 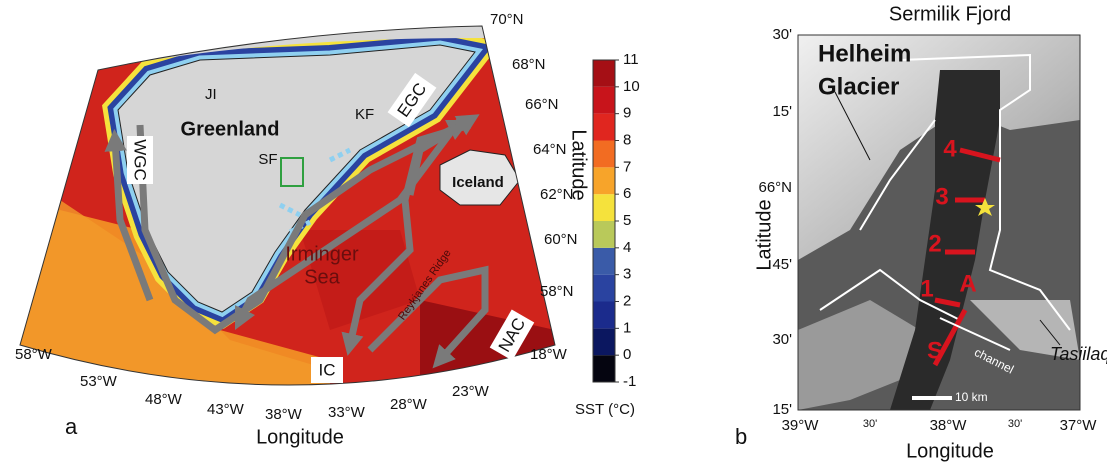 What do you see at coordinates (950, 148) in the screenshot?
I see `site-label: 4` at bounding box center [950, 148].